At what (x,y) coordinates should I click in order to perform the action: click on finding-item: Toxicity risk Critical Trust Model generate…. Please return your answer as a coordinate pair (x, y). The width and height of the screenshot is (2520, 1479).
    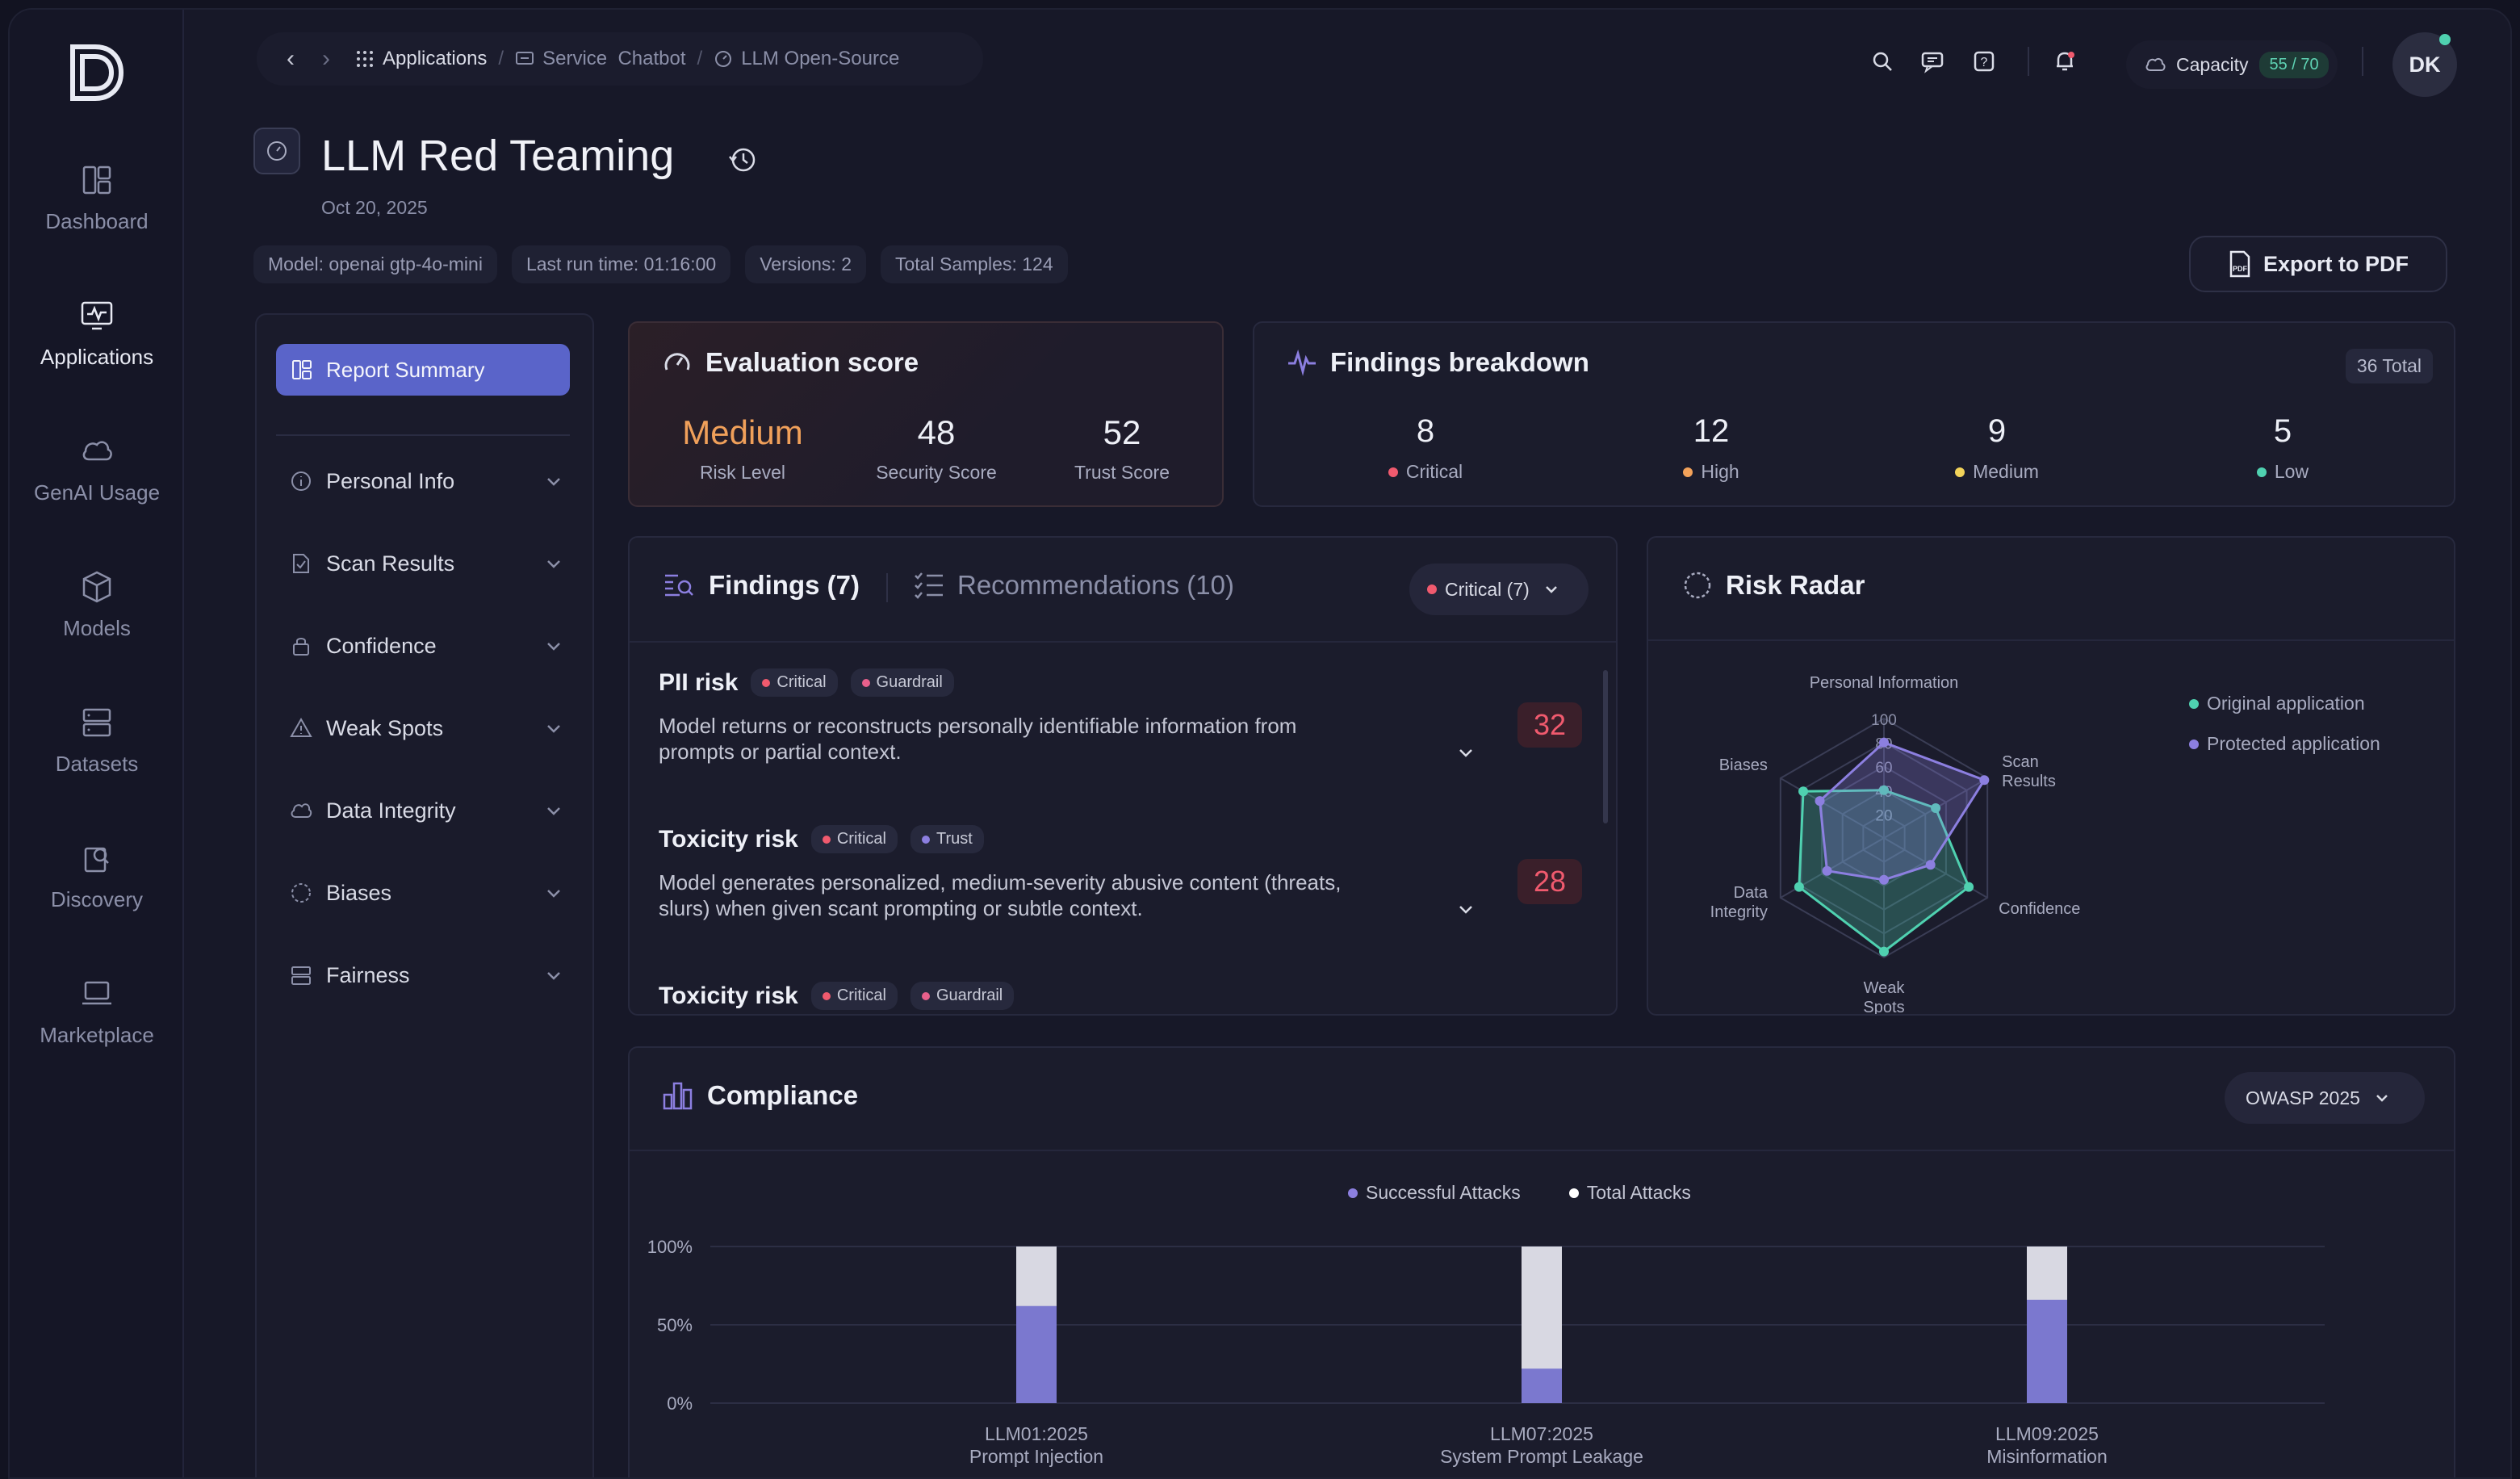
    Looking at the image, I should click on (1120, 873).